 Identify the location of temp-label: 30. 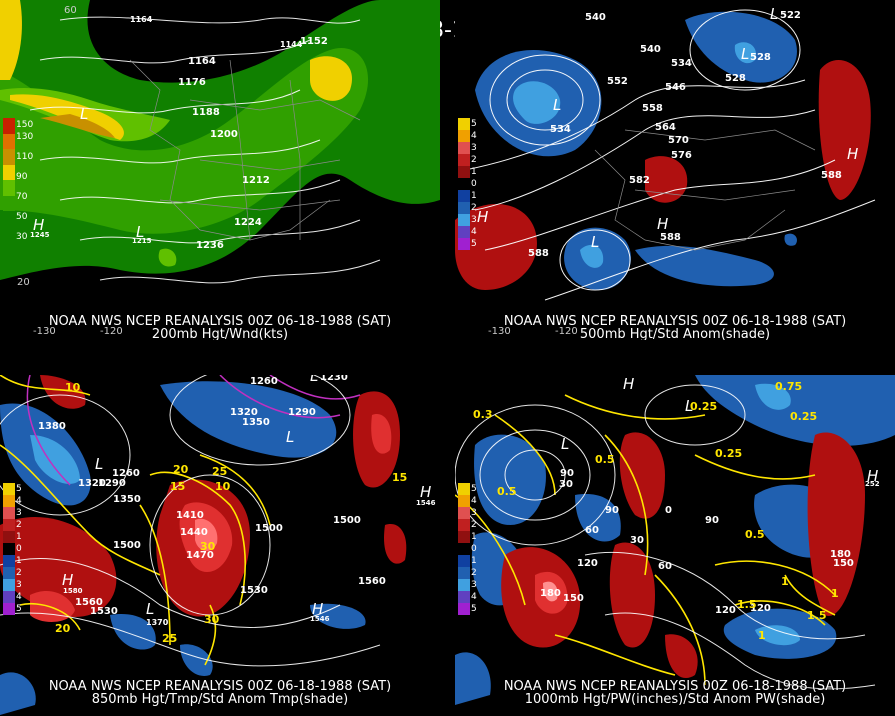
(212, 619).